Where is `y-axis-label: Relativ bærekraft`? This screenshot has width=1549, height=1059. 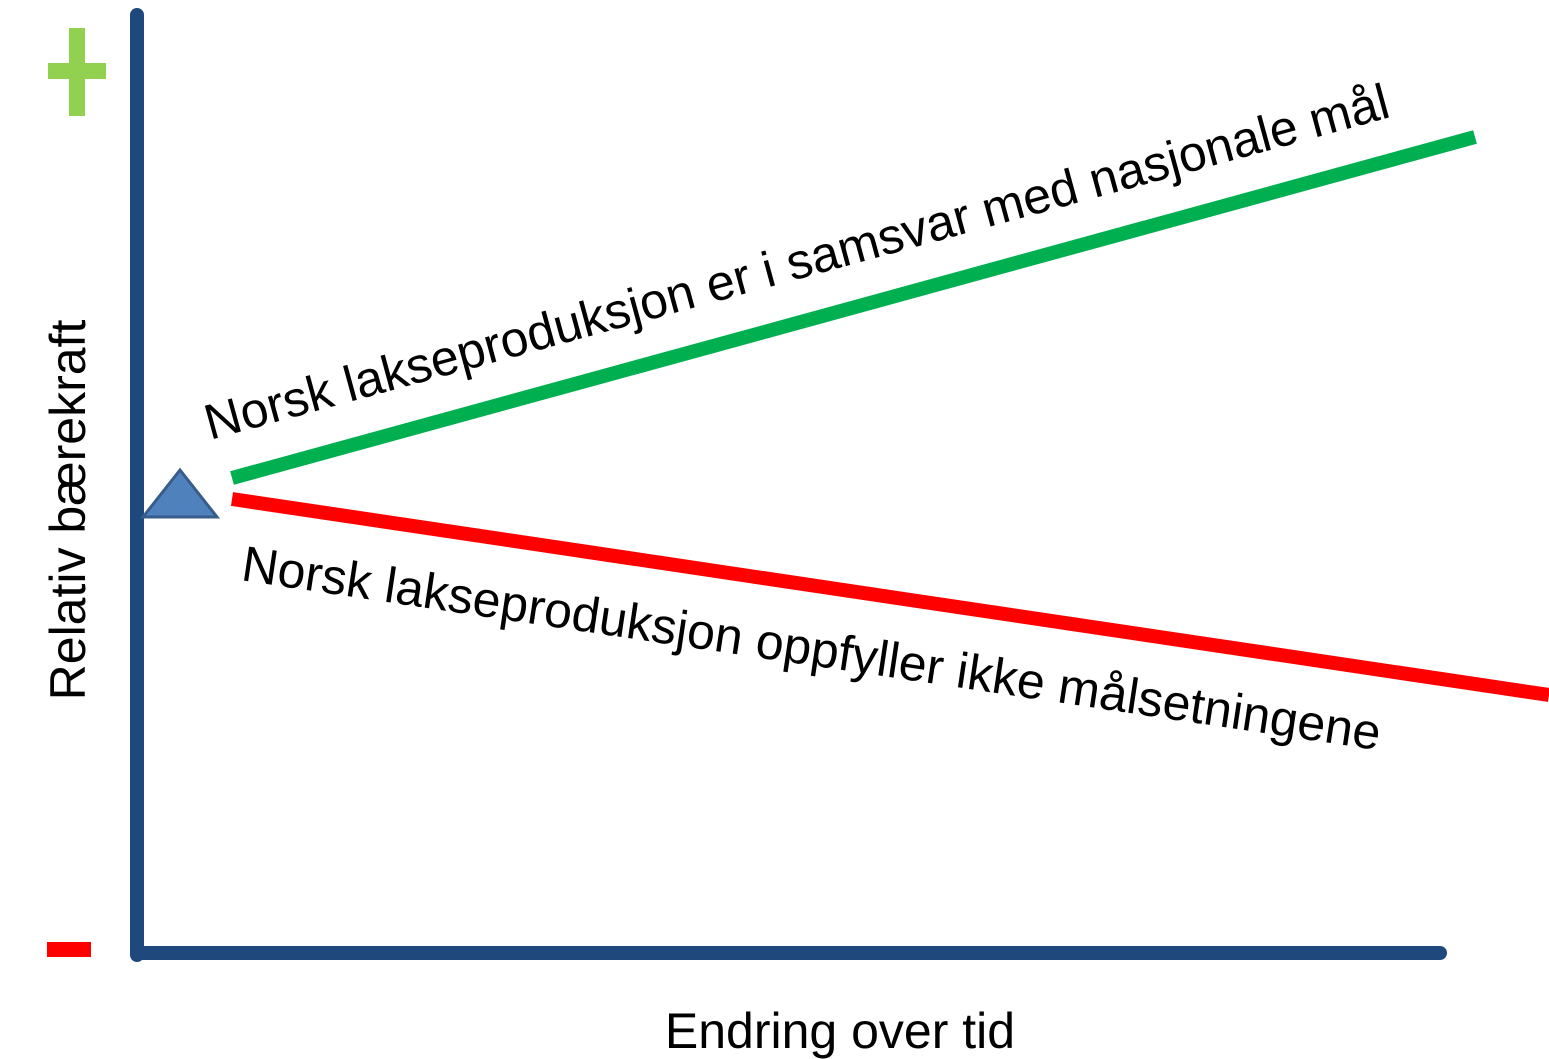 y-axis-label: Relativ bærekraft is located at coordinates (68, 510).